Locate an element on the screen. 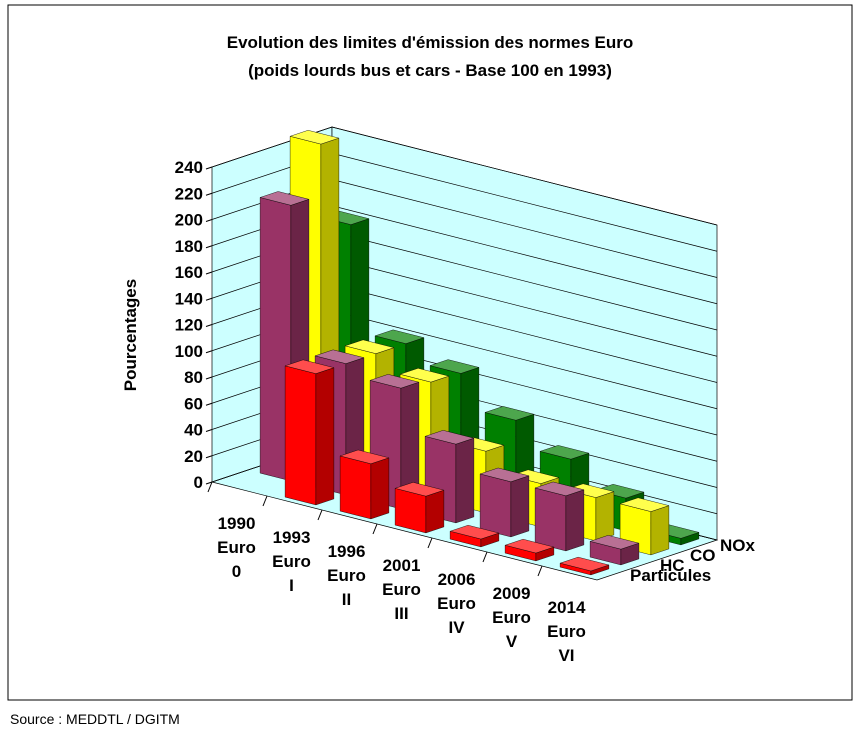 The height and width of the screenshot is (734, 858). x-tick-label: 1990 is located at coordinates (237, 523).